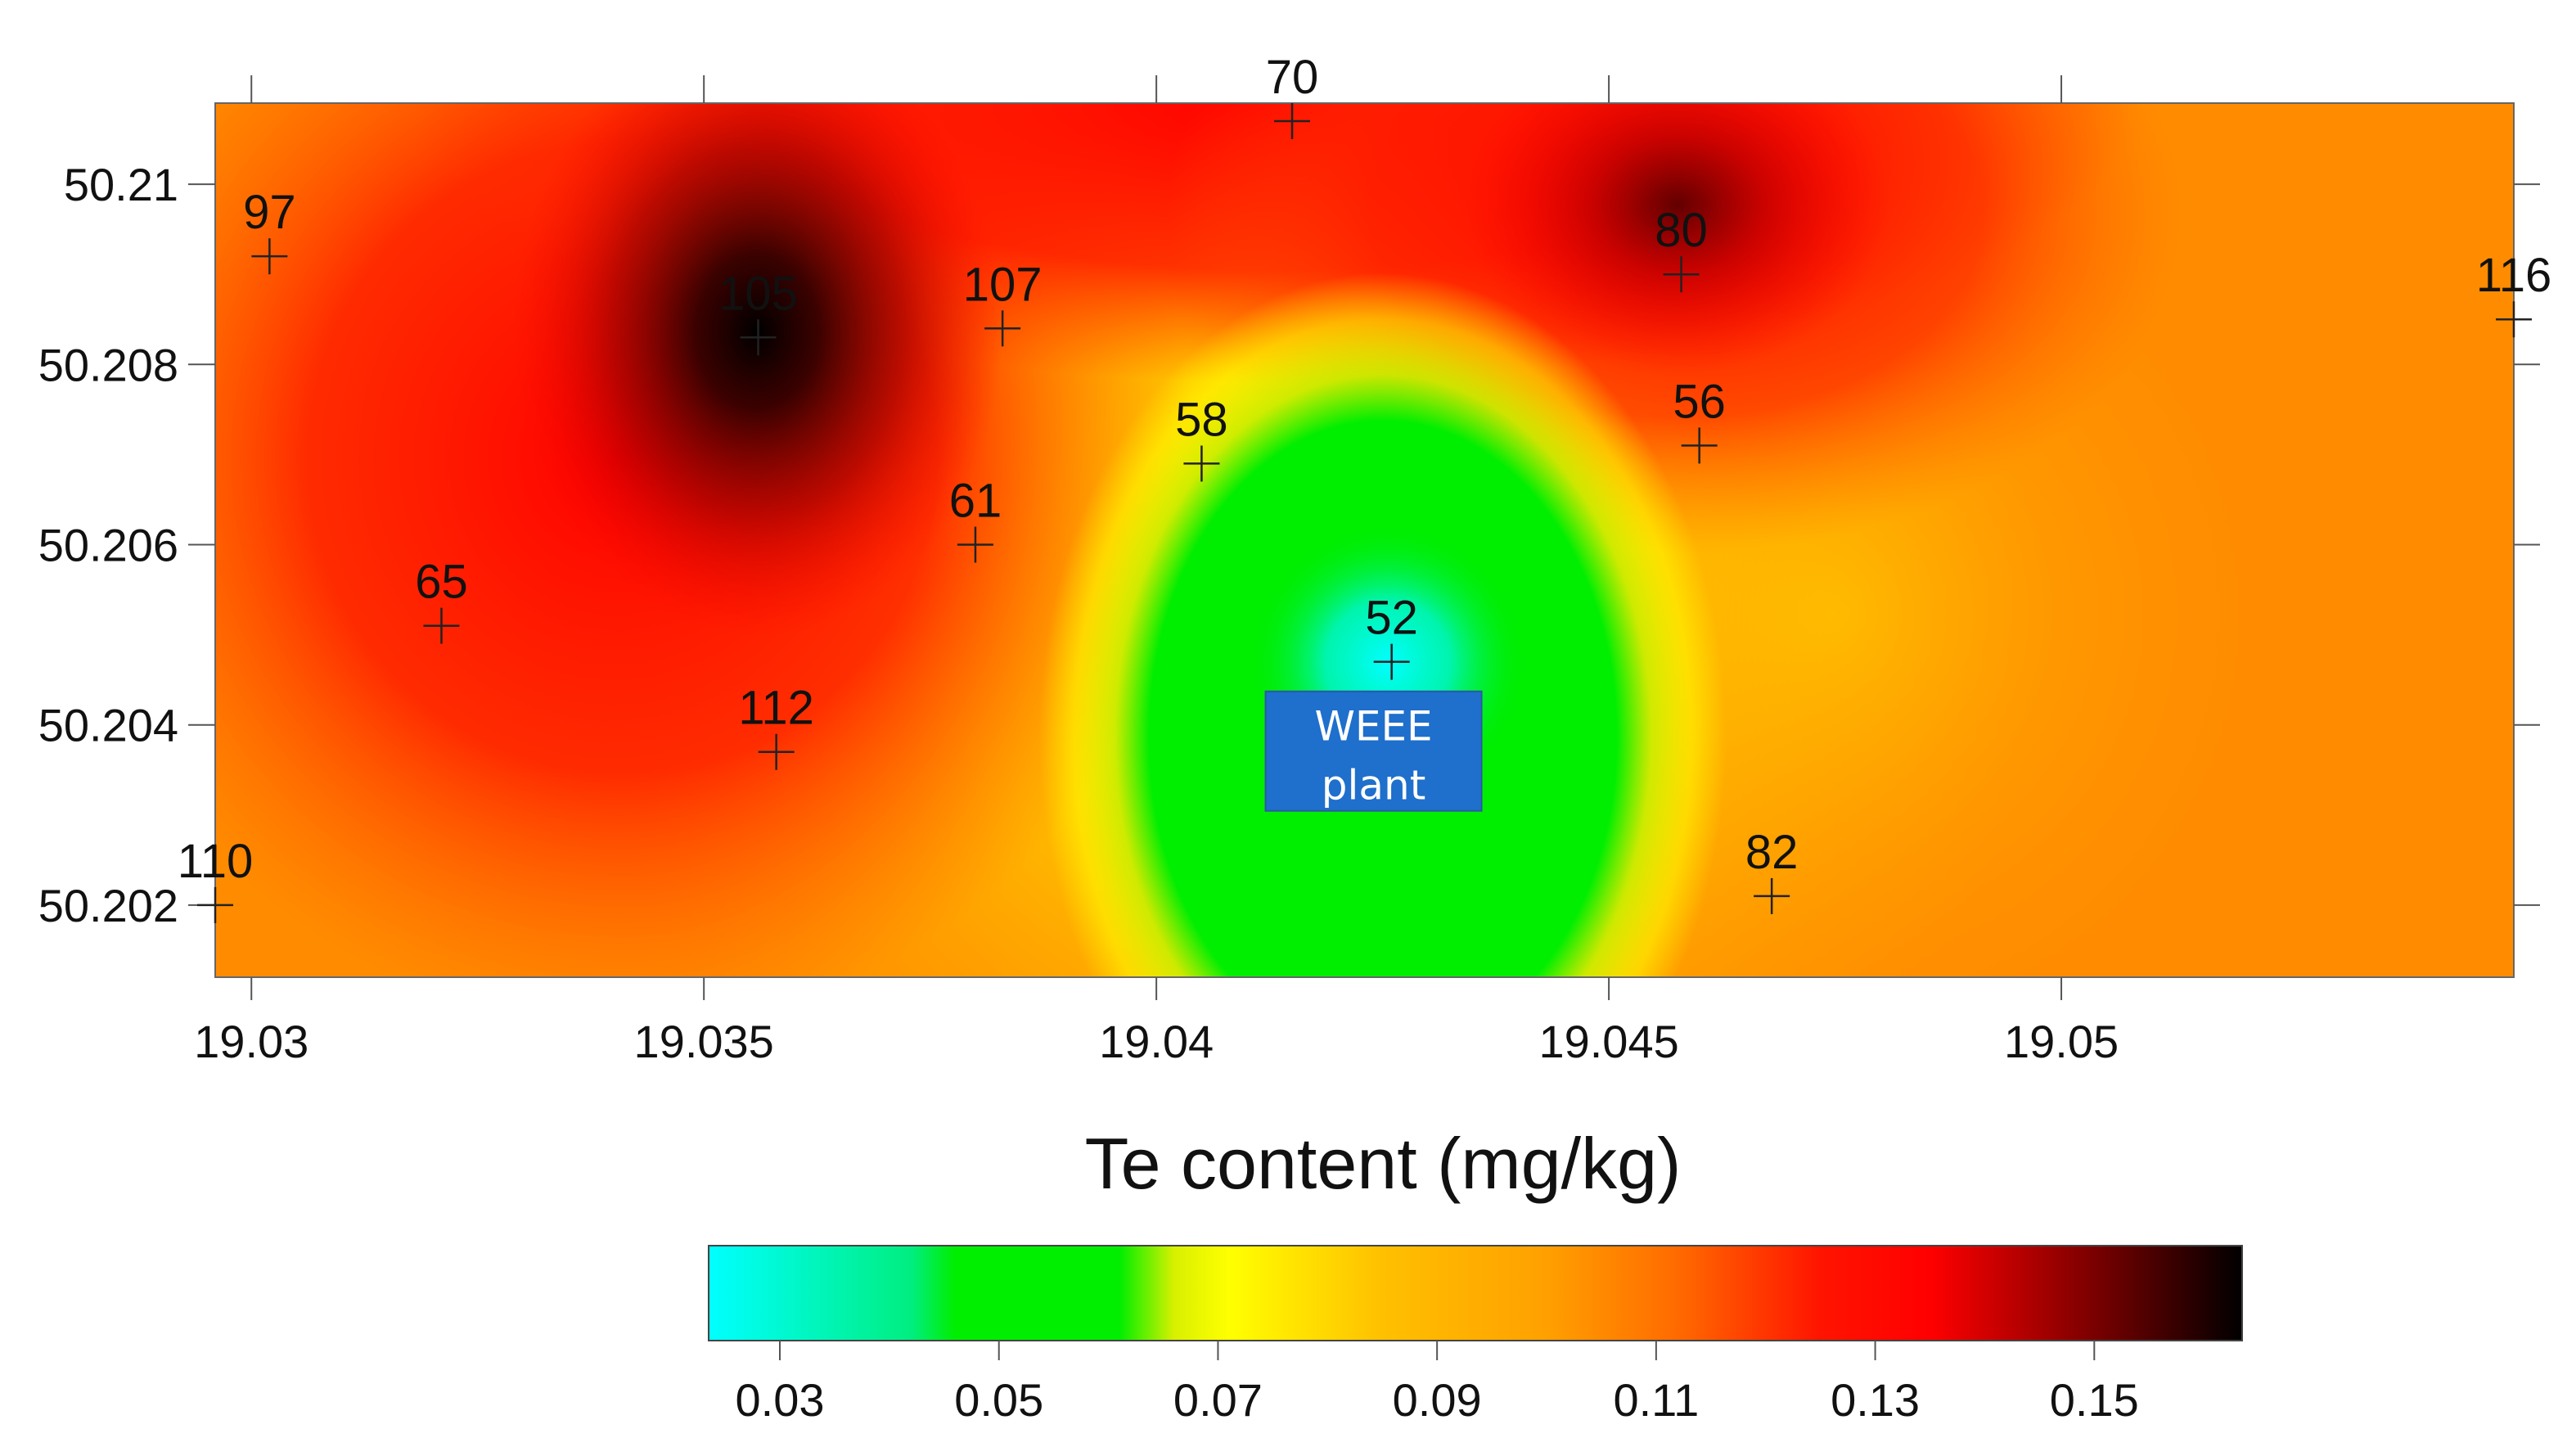 This screenshot has height=1456, width=2576. I want to click on sample-value-label: 112, so click(775, 708).